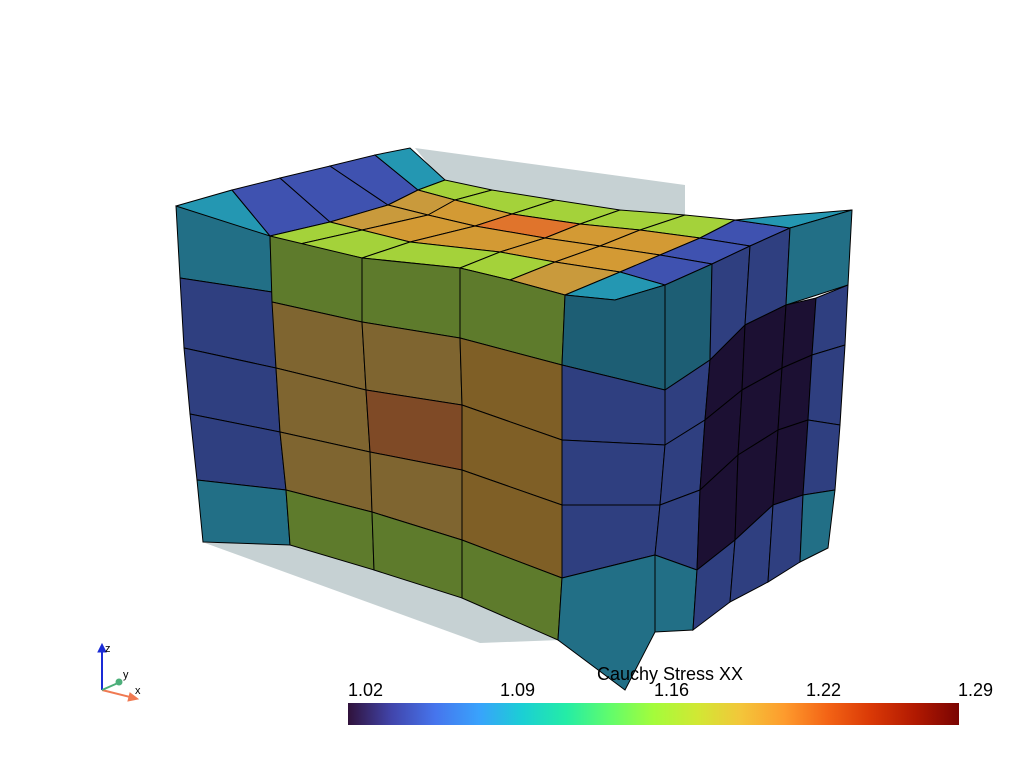  I want to click on colorbar-tick-label: 1.09, so click(518, 690).